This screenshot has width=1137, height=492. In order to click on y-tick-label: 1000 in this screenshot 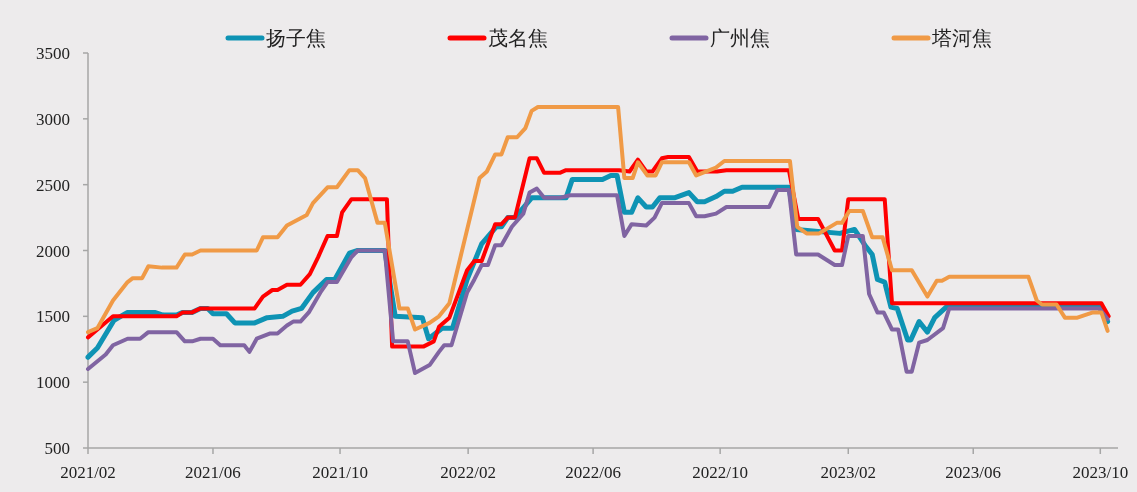, I will do `click(53, 383)`.